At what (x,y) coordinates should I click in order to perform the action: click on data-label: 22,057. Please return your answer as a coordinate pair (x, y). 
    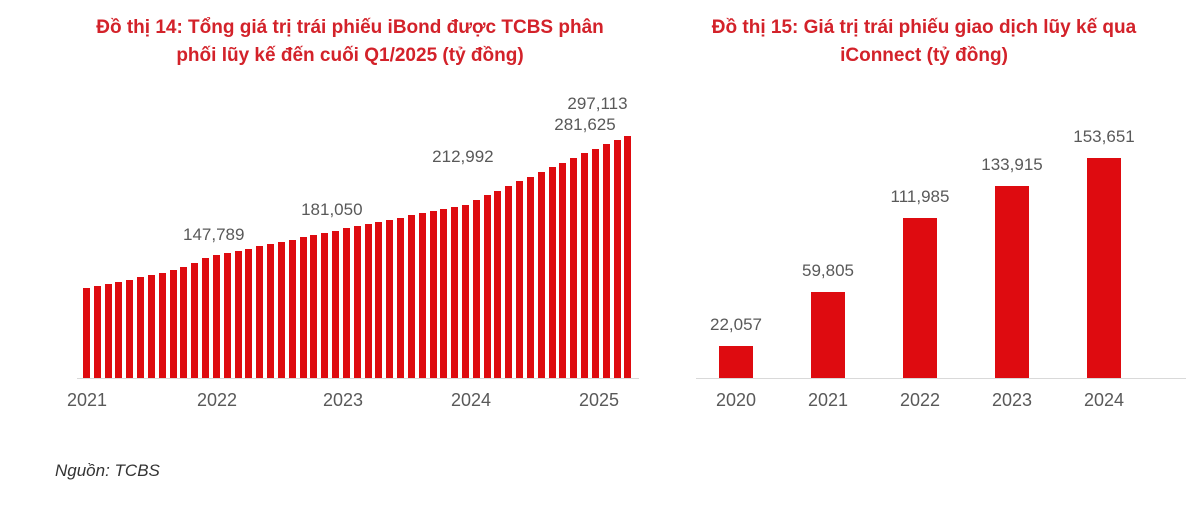
    Looking at the image, I should click on (736, 325).